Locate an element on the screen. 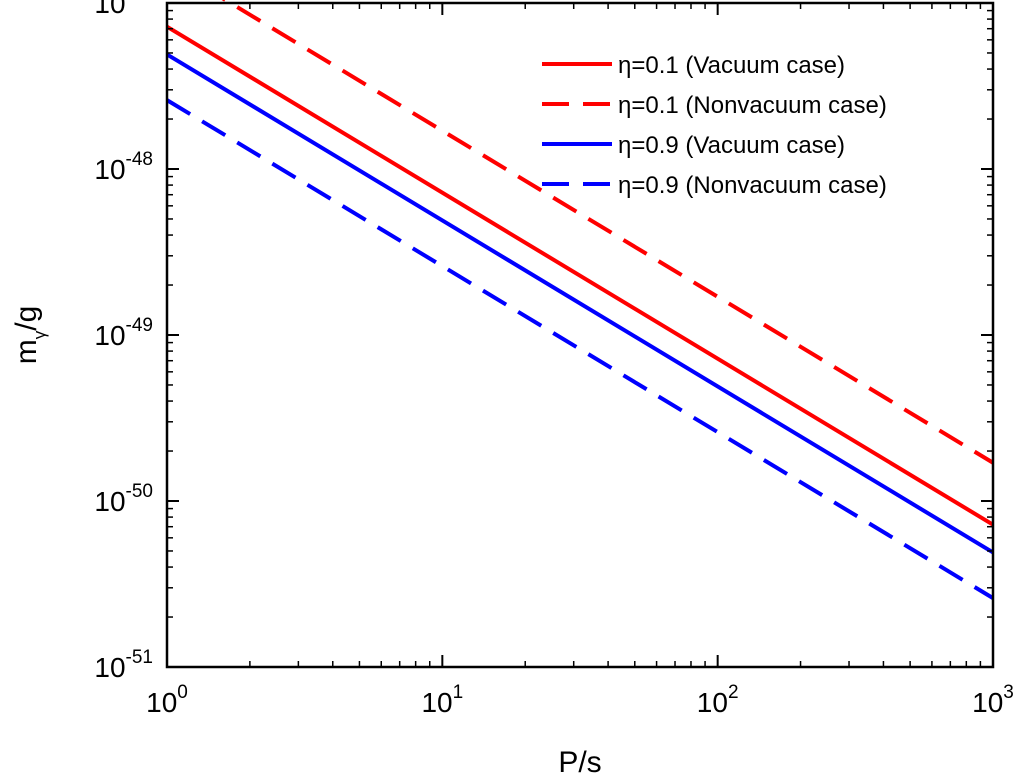  svg-text: mγ/g is located at coordinates (29, 335).